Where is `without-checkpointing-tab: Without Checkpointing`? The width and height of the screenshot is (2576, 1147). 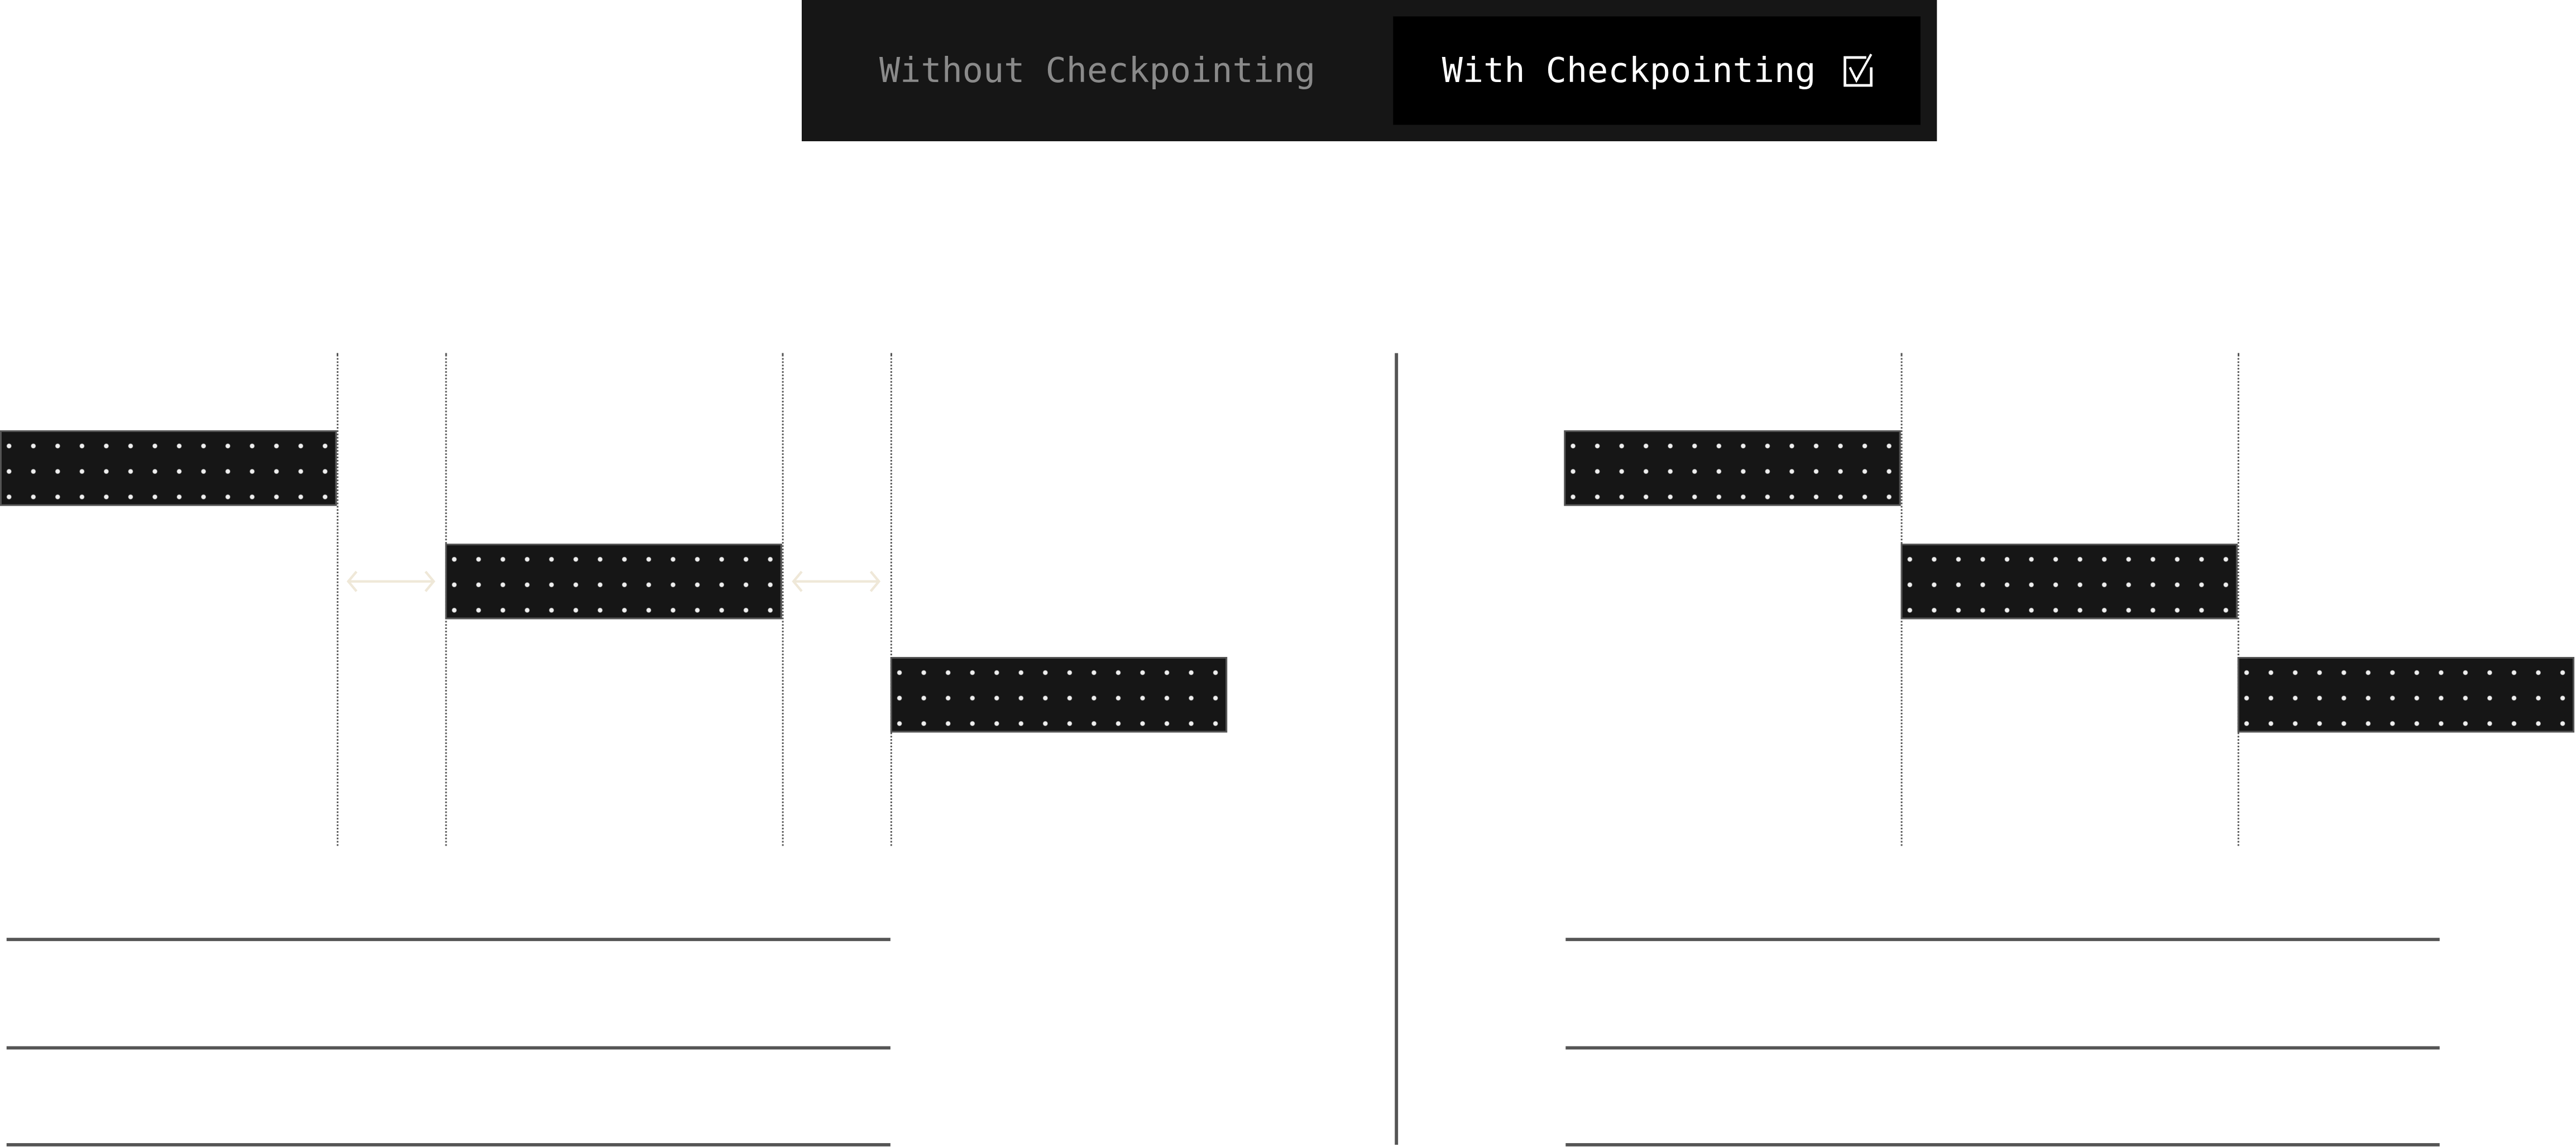 without-checkpointing-tab: Without Checkpointing is located at coordinates (1097, 70).